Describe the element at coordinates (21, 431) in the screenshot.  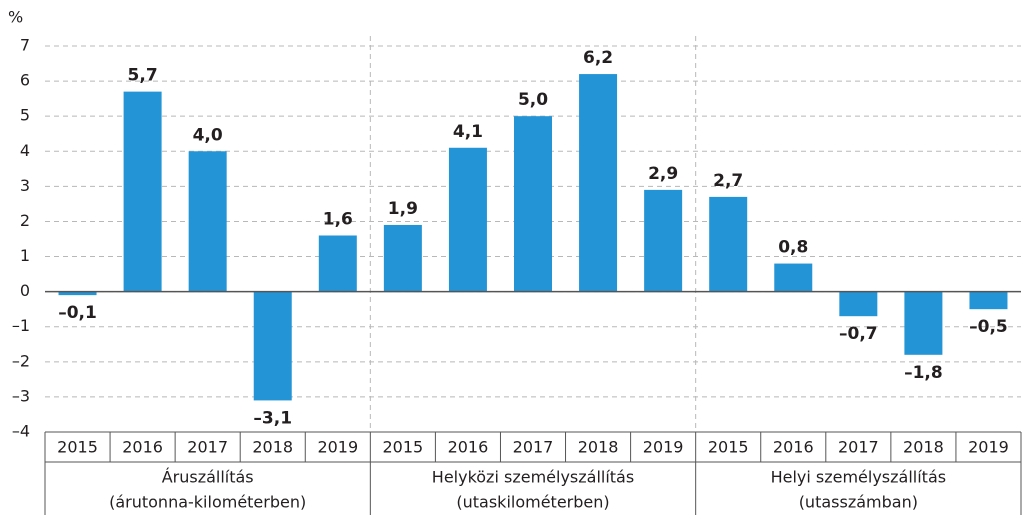
I see `y-tick-label: –4` at that location.